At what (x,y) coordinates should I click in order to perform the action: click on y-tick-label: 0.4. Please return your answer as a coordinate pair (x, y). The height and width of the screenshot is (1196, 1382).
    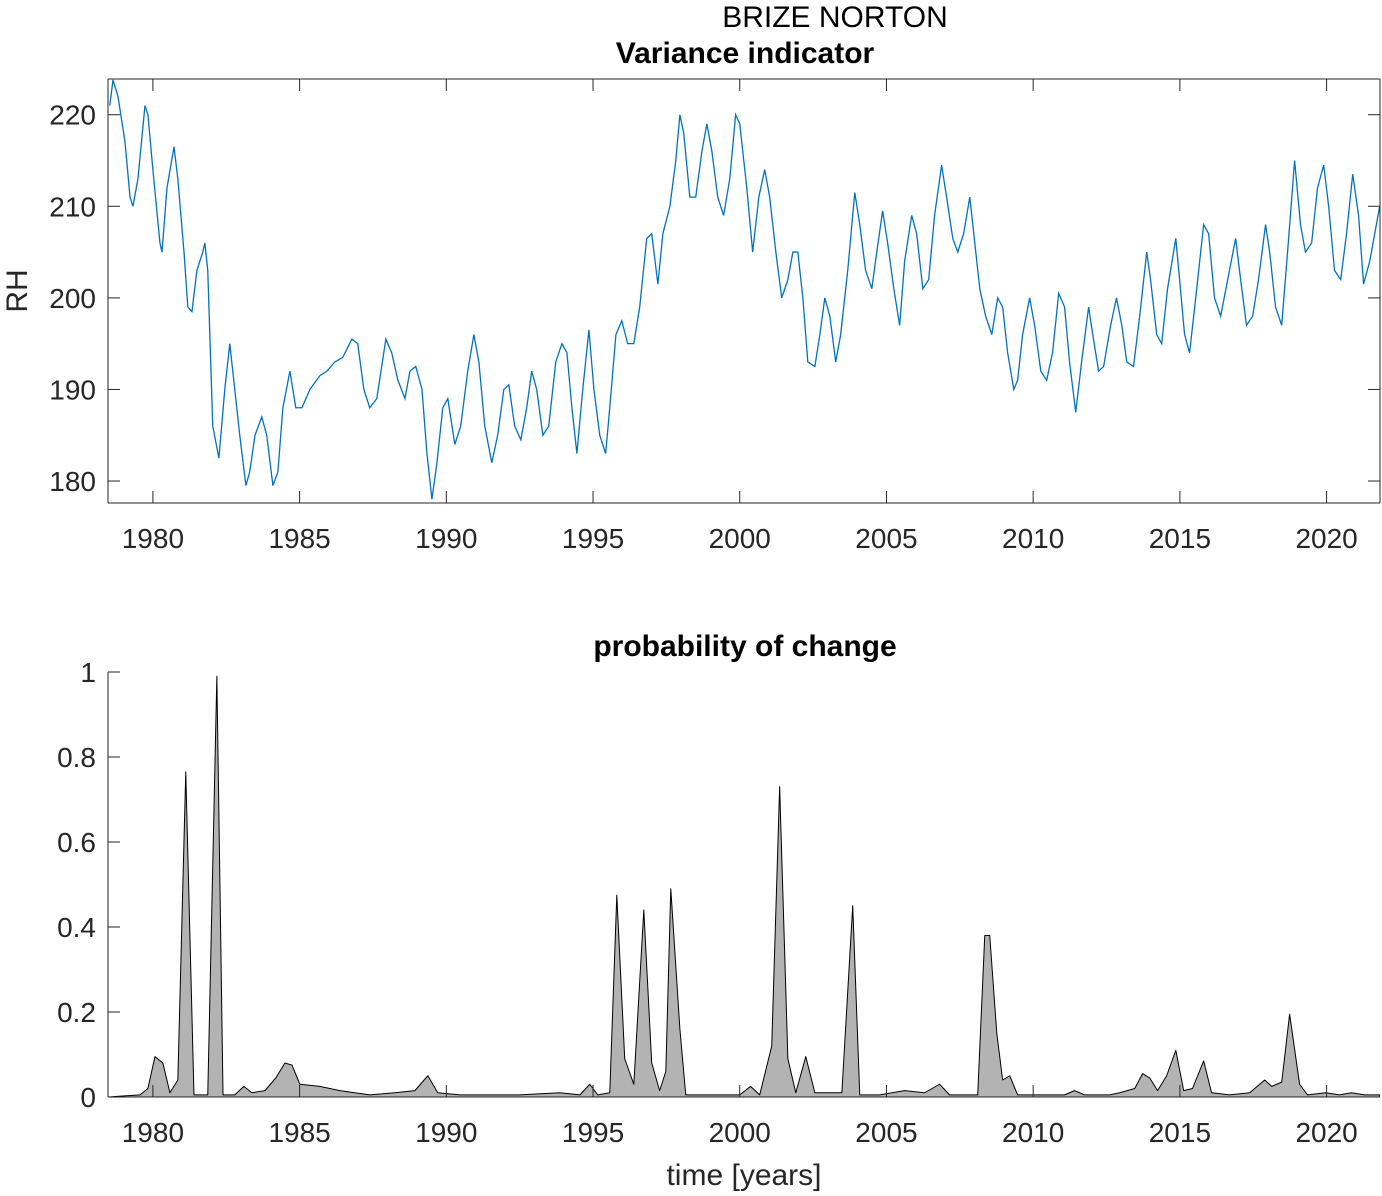
    Looking at the image, I should click on (76, 927).